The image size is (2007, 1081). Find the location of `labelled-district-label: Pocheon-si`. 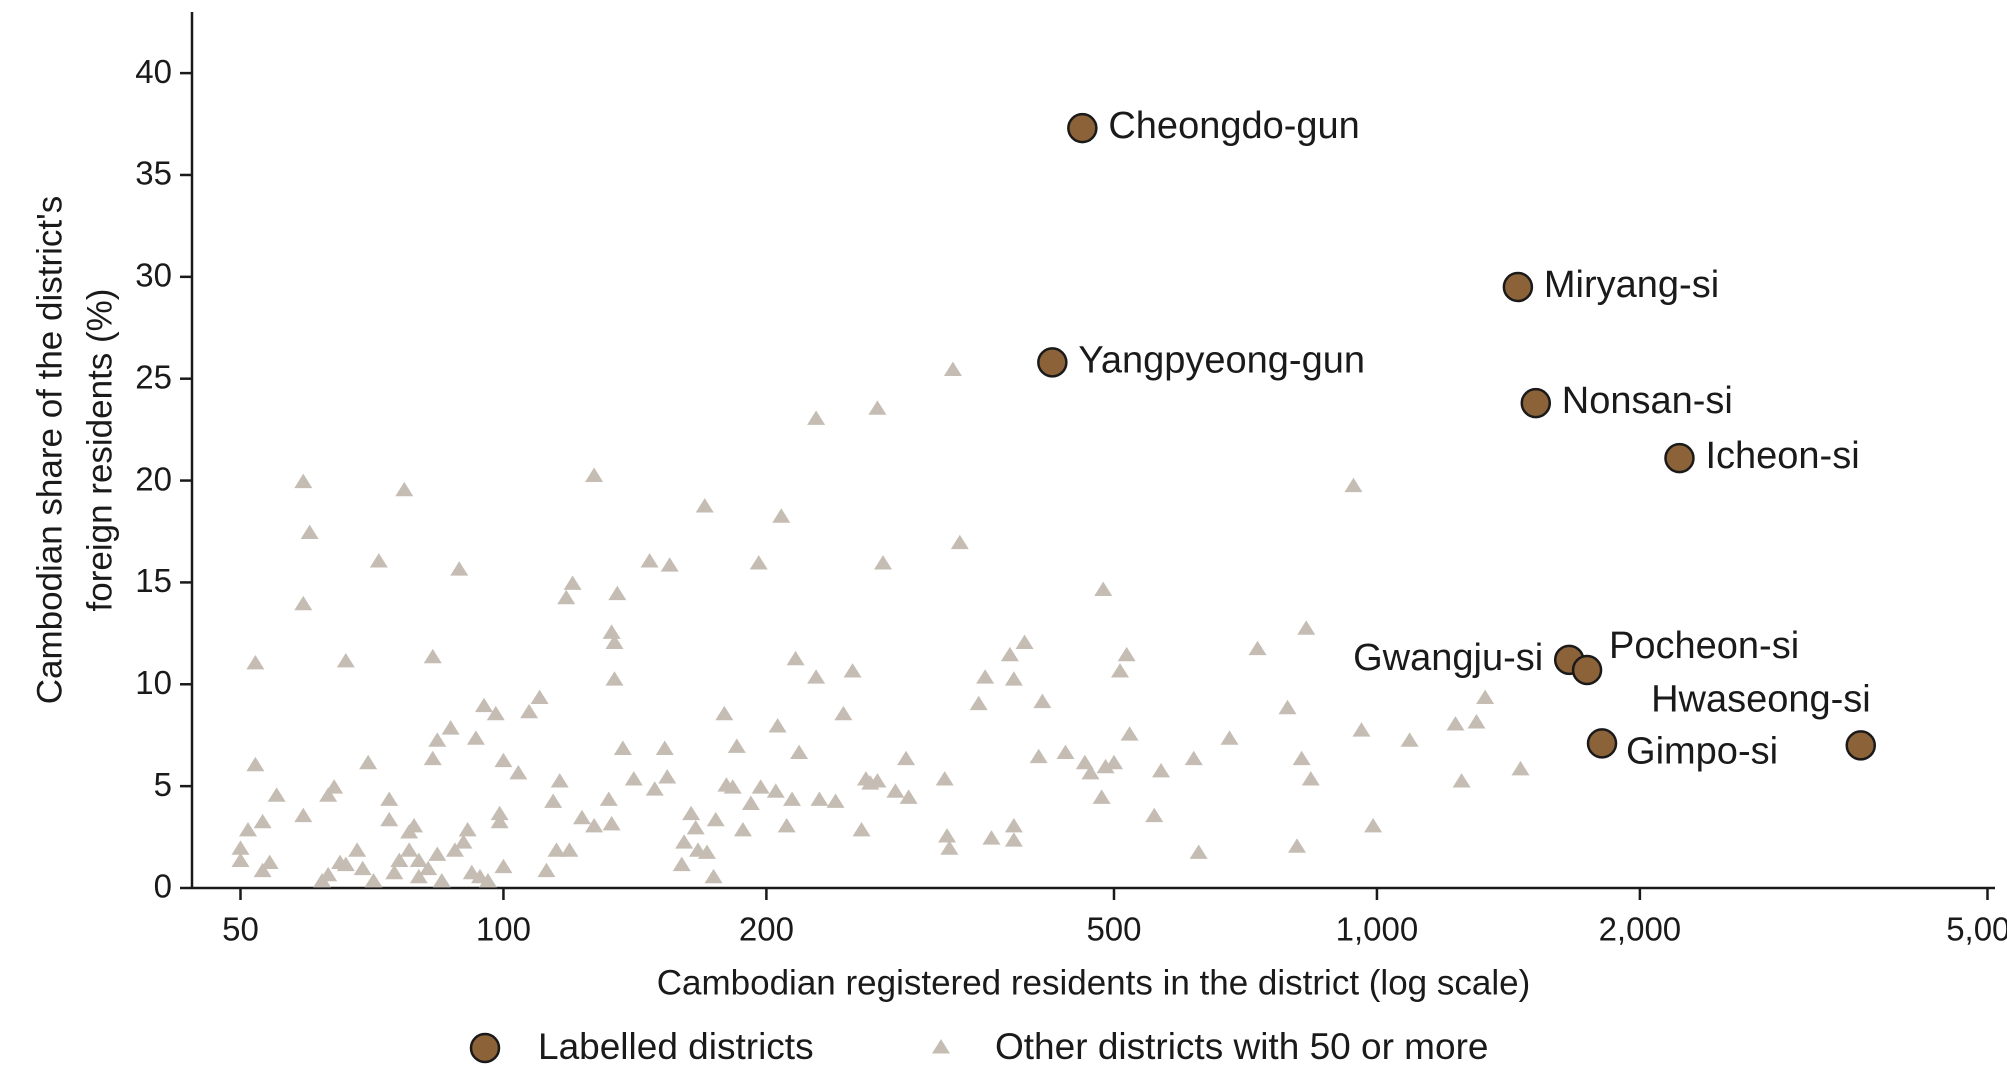

labelled-district-label: Pocheon-si is located at coordinates (1704, 646).